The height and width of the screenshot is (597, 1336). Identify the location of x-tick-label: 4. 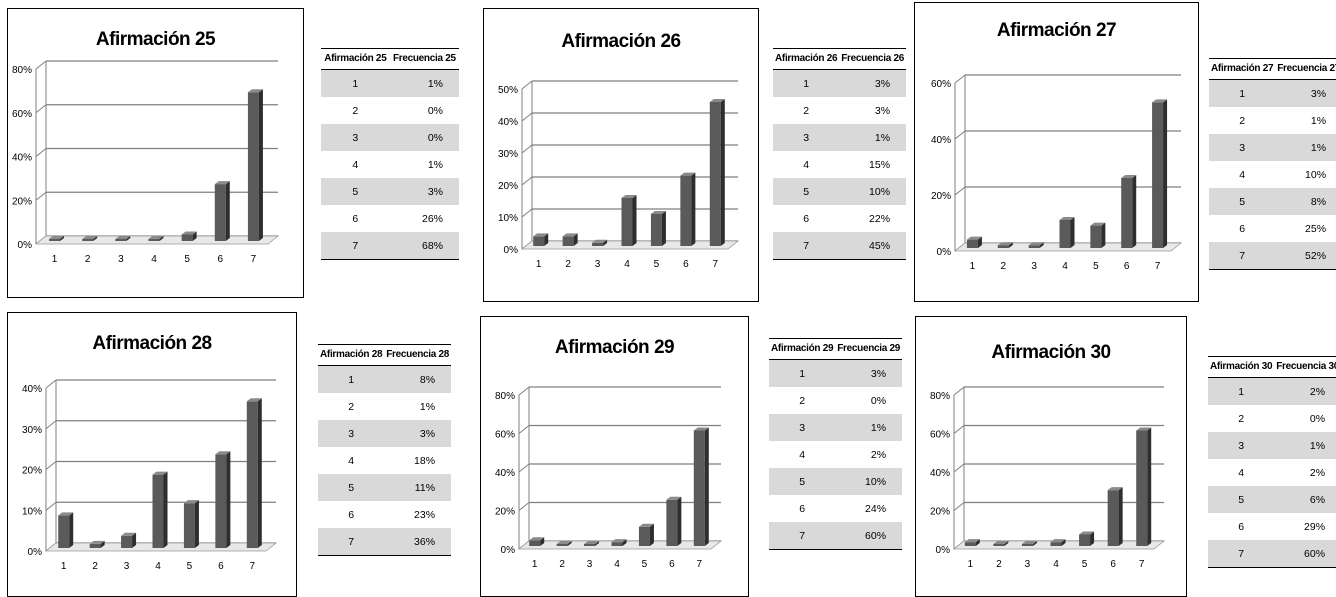
(627, 264).